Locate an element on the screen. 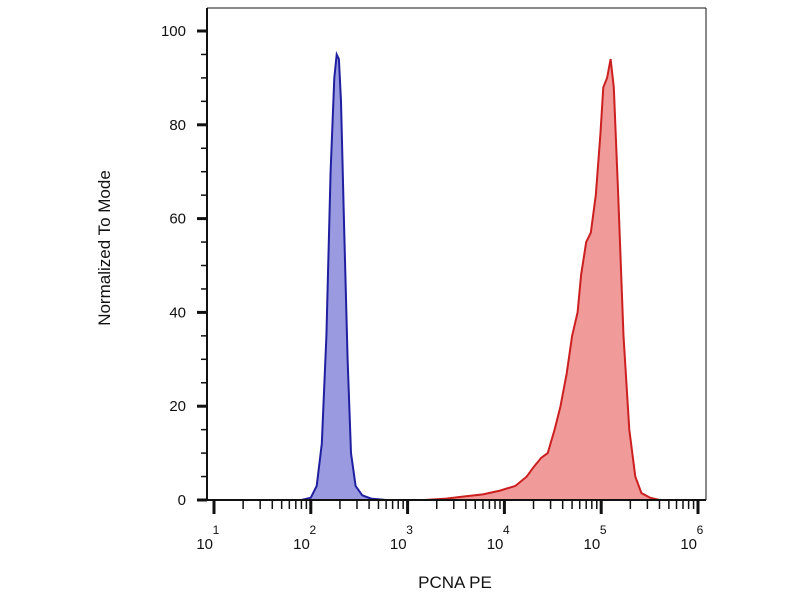 The height and width of the screenshot is (600, 800). x-tick-exponent: 6 is located at coordinates (700, 530).